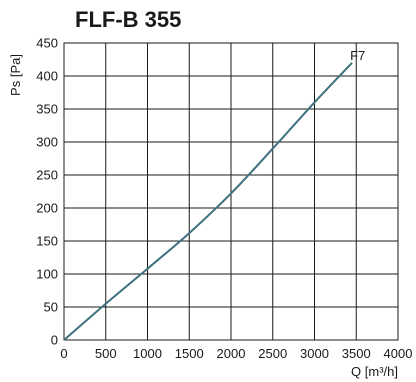  I want to click on y-tick-label: 300, so click(47, 142).